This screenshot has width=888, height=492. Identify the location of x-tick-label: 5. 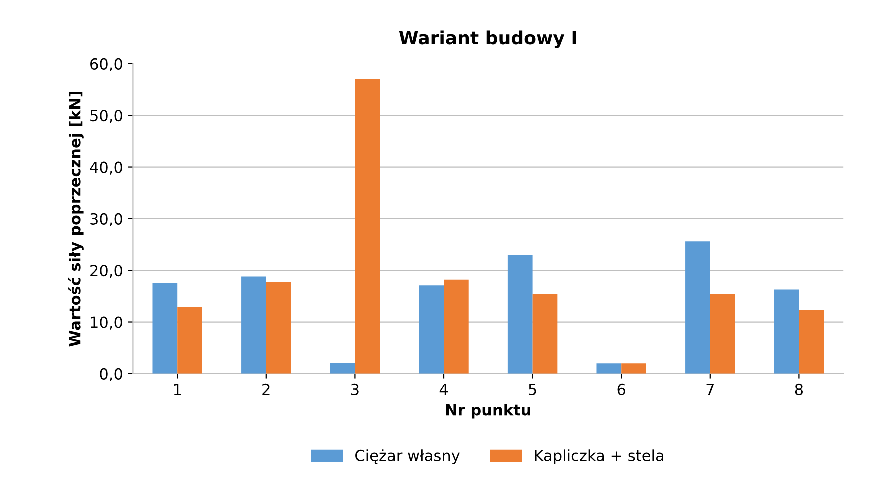
(532, 390).